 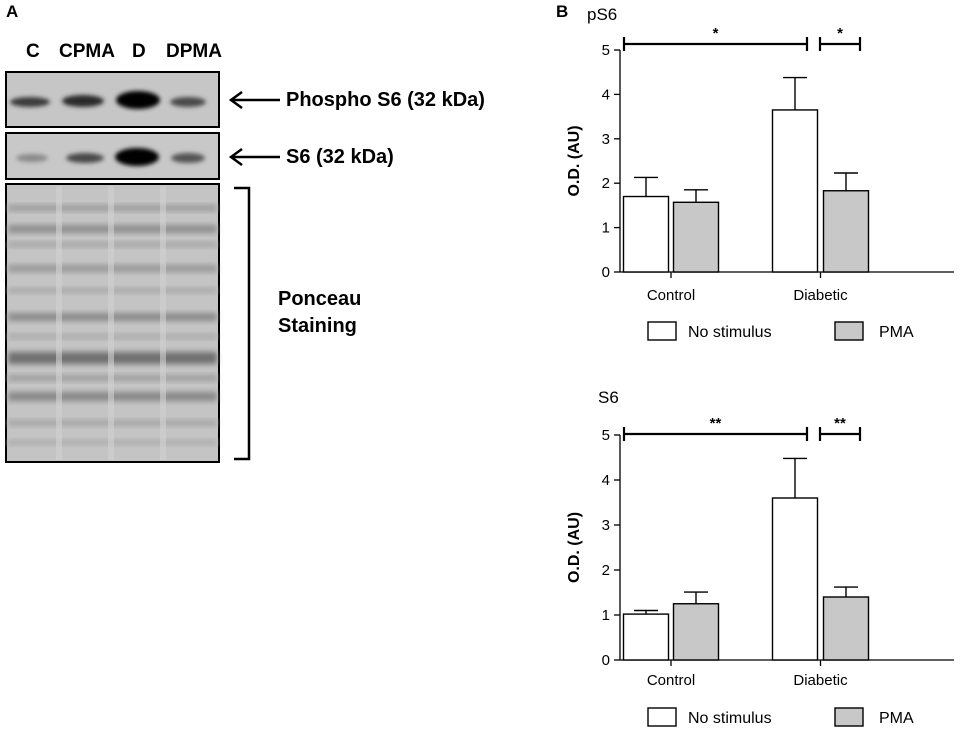 What do you see at coordinates (602, 14) in the screenshot?
I see `chart-title: pS6` at bounding box center [602, 14].